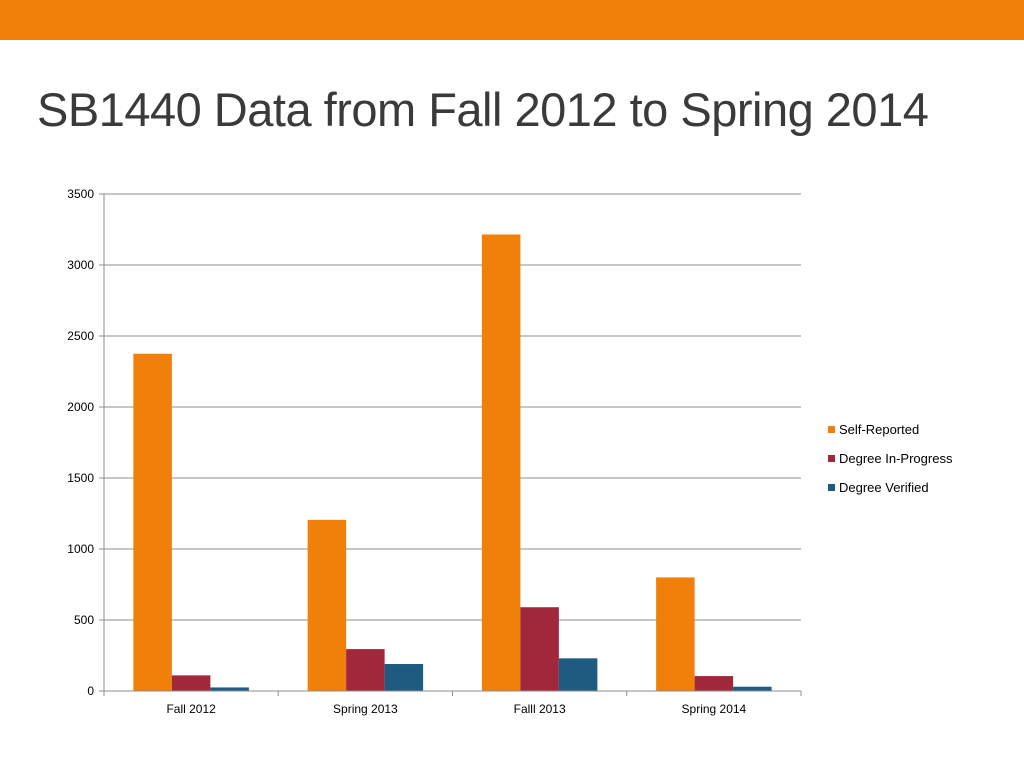 The width and height of the screenshot is (1024, 768). What do you see at coordinates (540, 709) in the screenshot?
I see `x-category-label: Falll 2013` at bounding box center [540, 709].